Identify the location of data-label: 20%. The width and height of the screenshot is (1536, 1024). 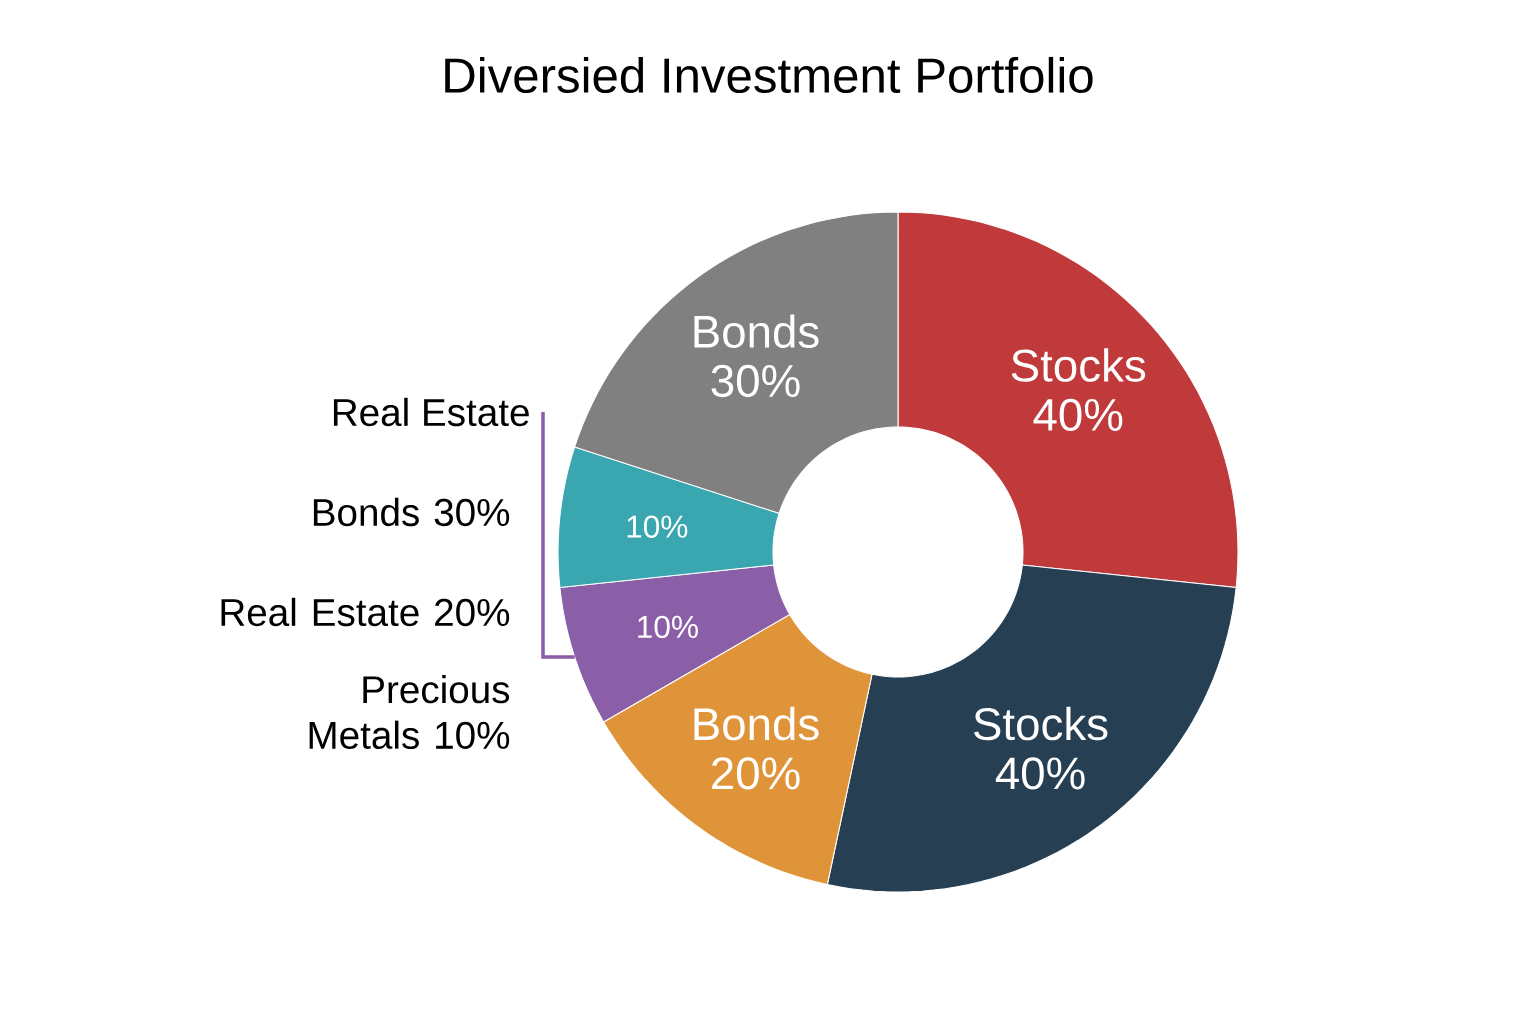
(756, 773).